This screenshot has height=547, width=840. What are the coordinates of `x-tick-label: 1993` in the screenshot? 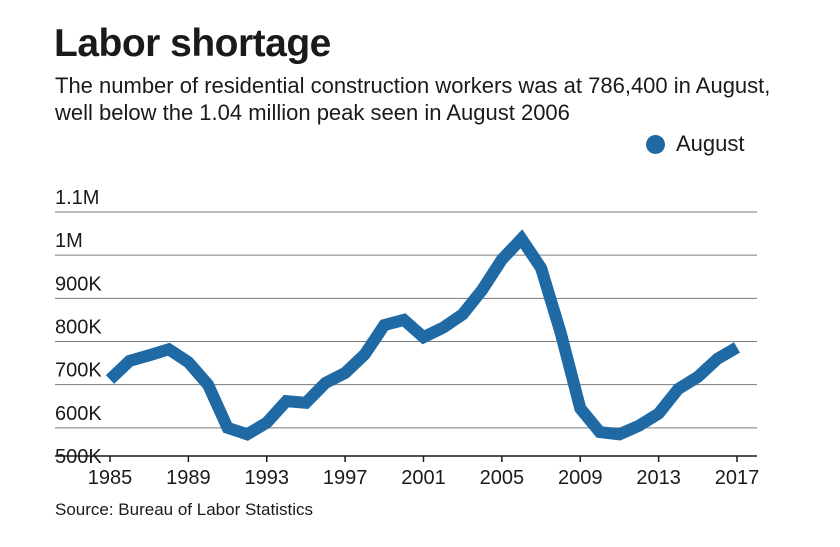 It's located at (267, 478).